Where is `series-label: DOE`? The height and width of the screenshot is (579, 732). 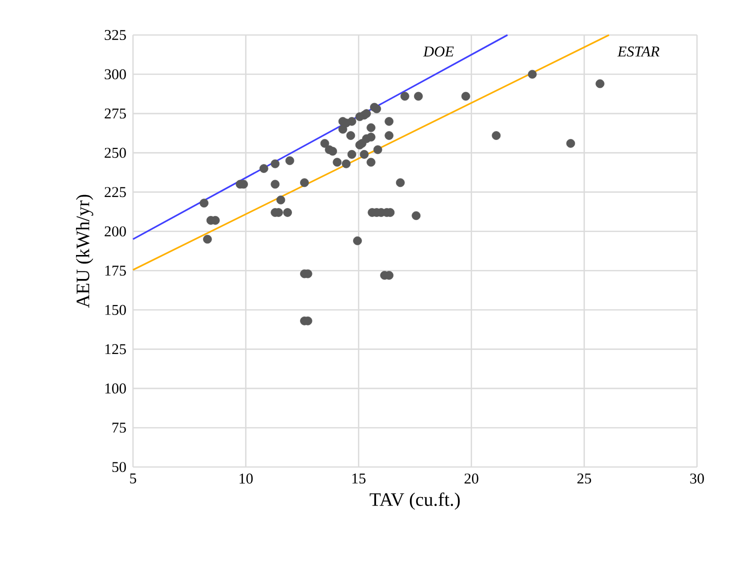 series-label: DOE is located at coordinates (438, 51).